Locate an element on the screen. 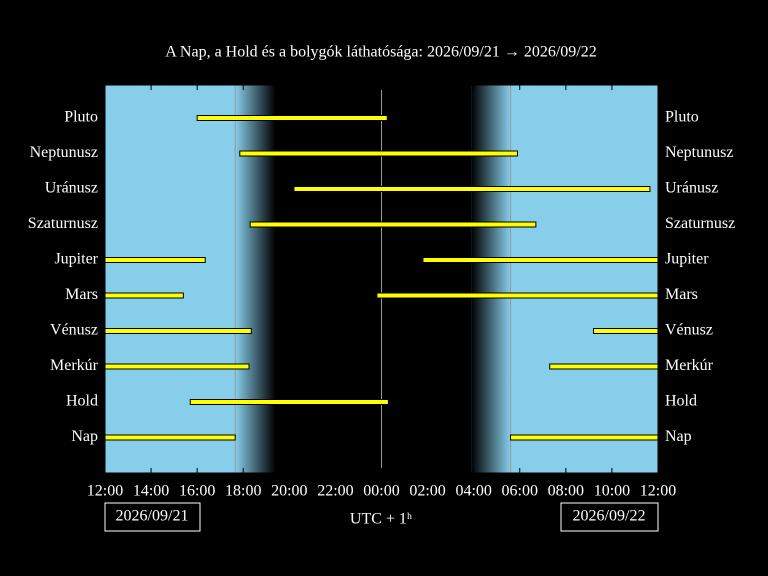  x-tick-label: 02:00 is located at coordinates (427, 491).